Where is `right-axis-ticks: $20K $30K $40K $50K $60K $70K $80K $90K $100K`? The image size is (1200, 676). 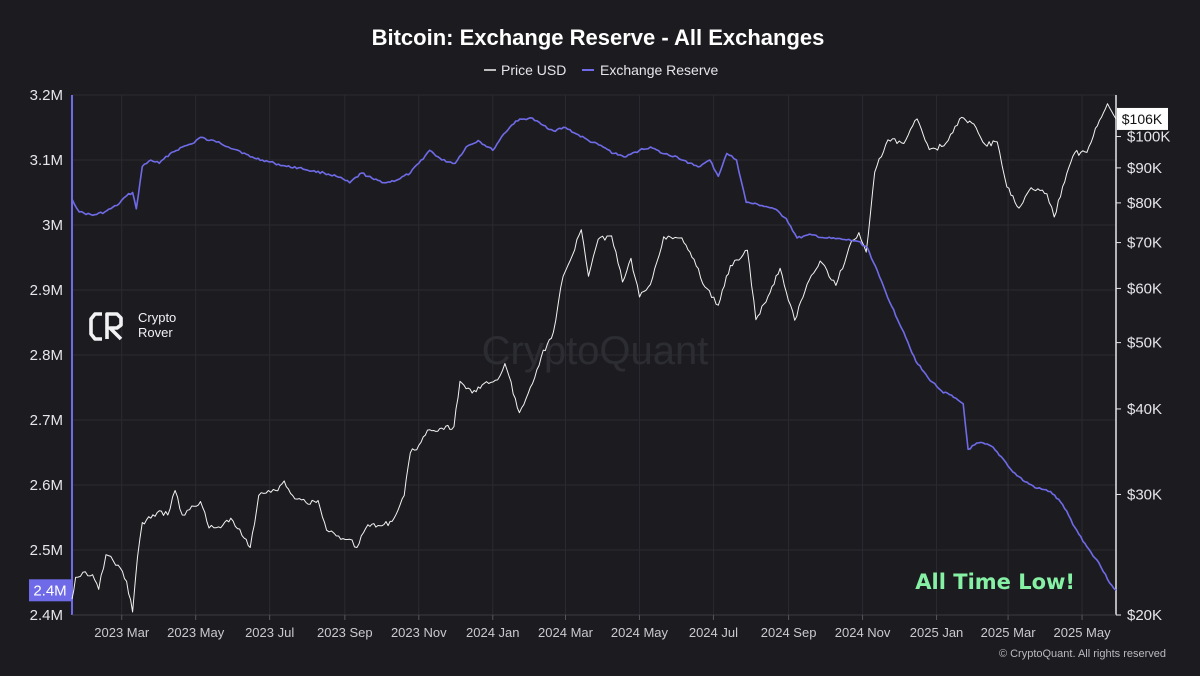
right-axis-ticks: $20K $30K $40K $50K $60K $70K $80K $90K $100K is located at coordinates (1143, 376).